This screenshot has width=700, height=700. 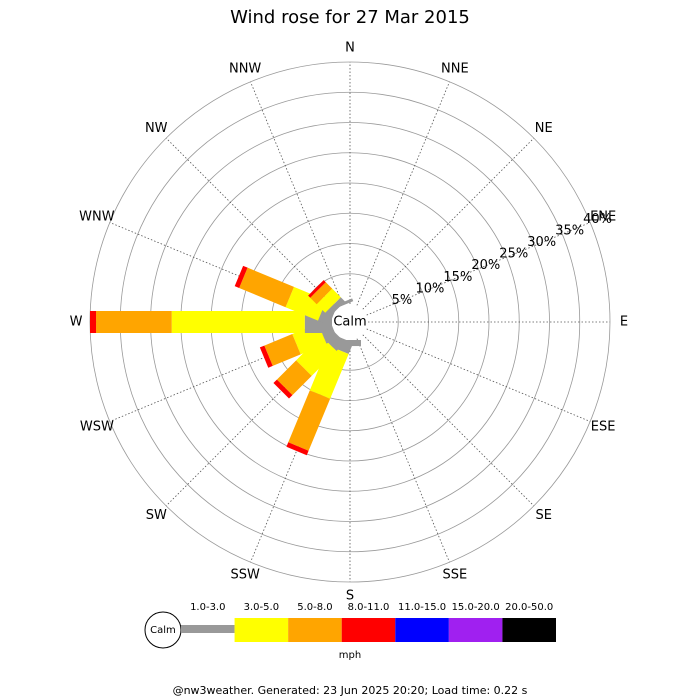 What do you see at coordinates (76, 322) in the screenshot?
I see `direction-label: W` at bounding box center [76, 322].